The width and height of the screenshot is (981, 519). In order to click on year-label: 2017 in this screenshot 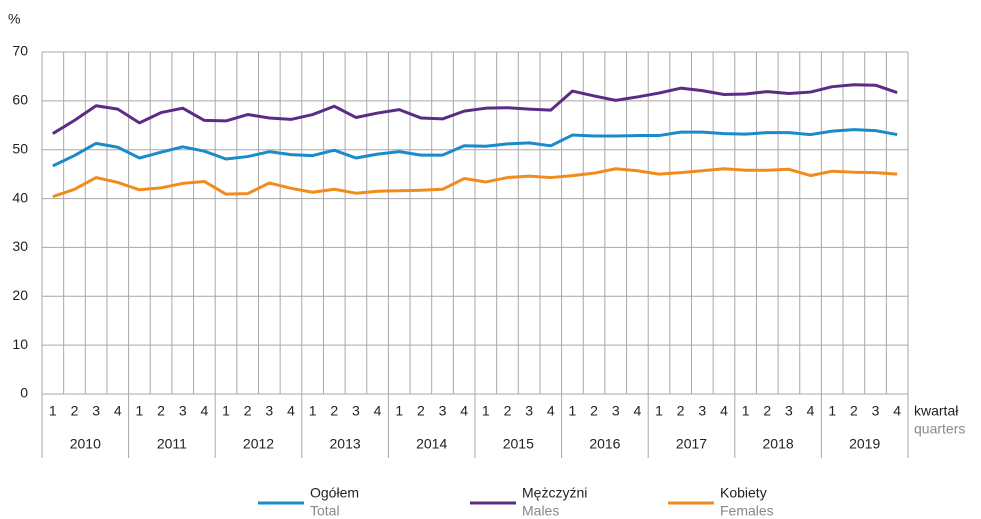, I will do `click(691, 444)`.